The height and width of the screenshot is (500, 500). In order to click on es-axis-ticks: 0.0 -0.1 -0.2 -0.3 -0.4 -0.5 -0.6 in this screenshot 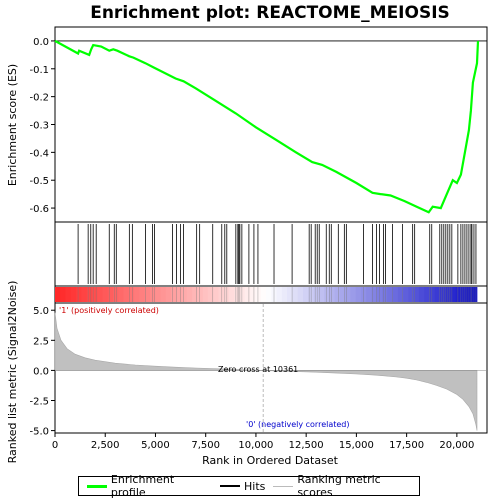, I will do `click(42, 126)`.